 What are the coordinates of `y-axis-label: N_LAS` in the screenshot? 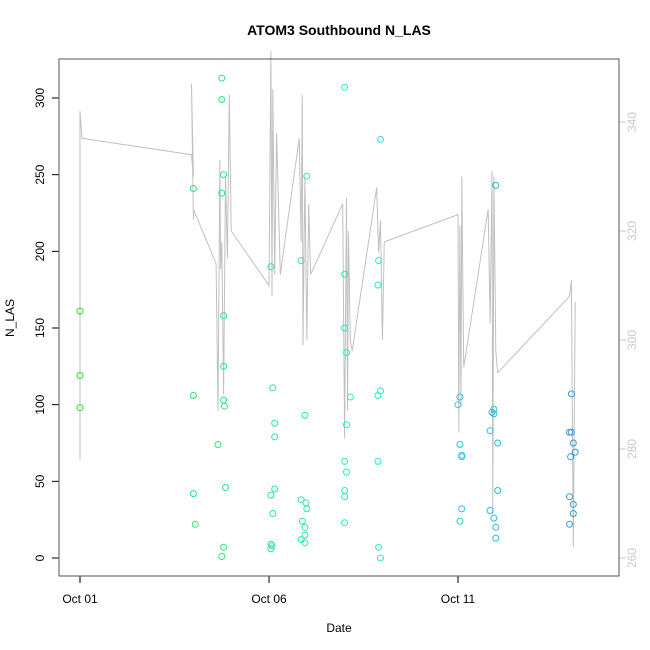 It's located at (10, 318).